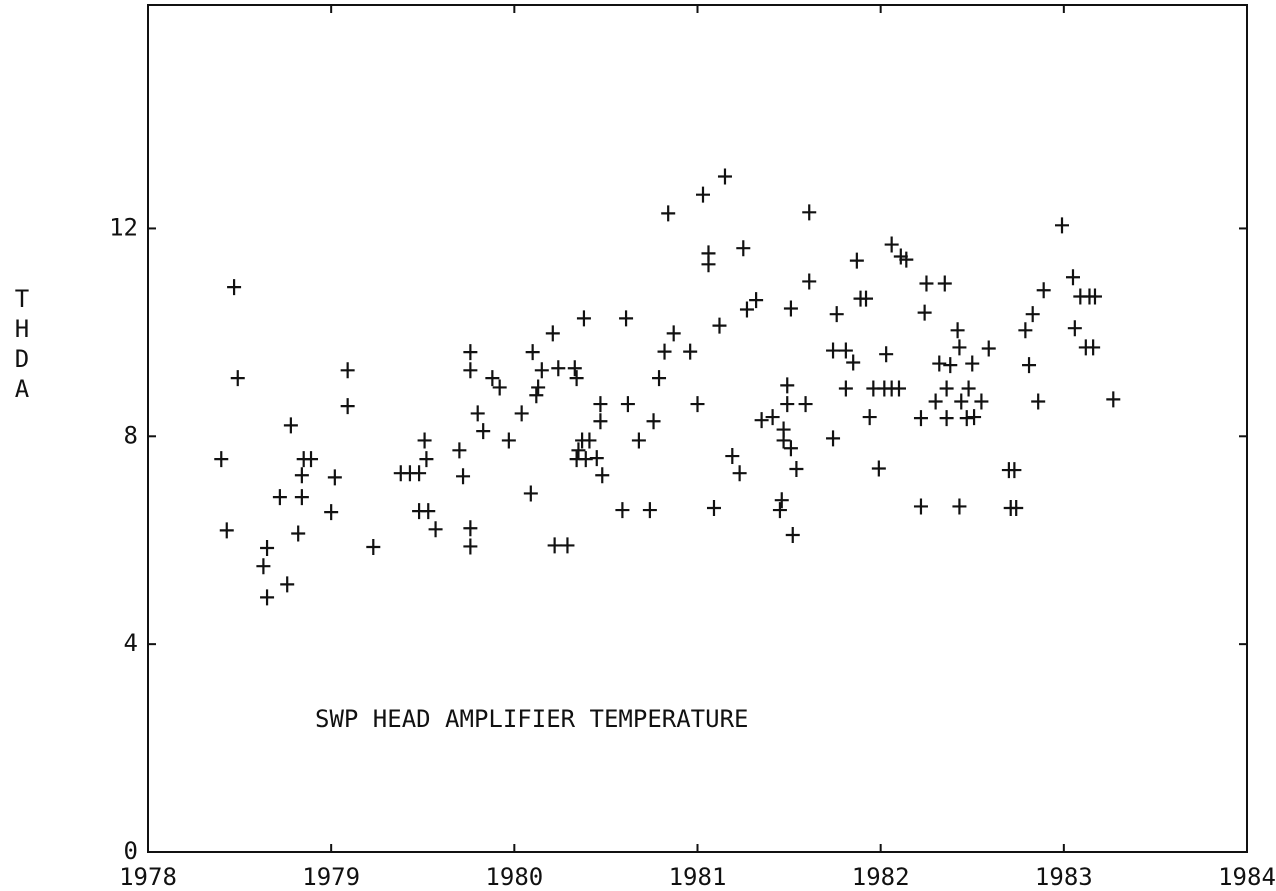 The image size is (1276, 891). Describe the element at coordinates (1247, 877) in the screenshot. I see `x-tick-label: 1984` at that location.